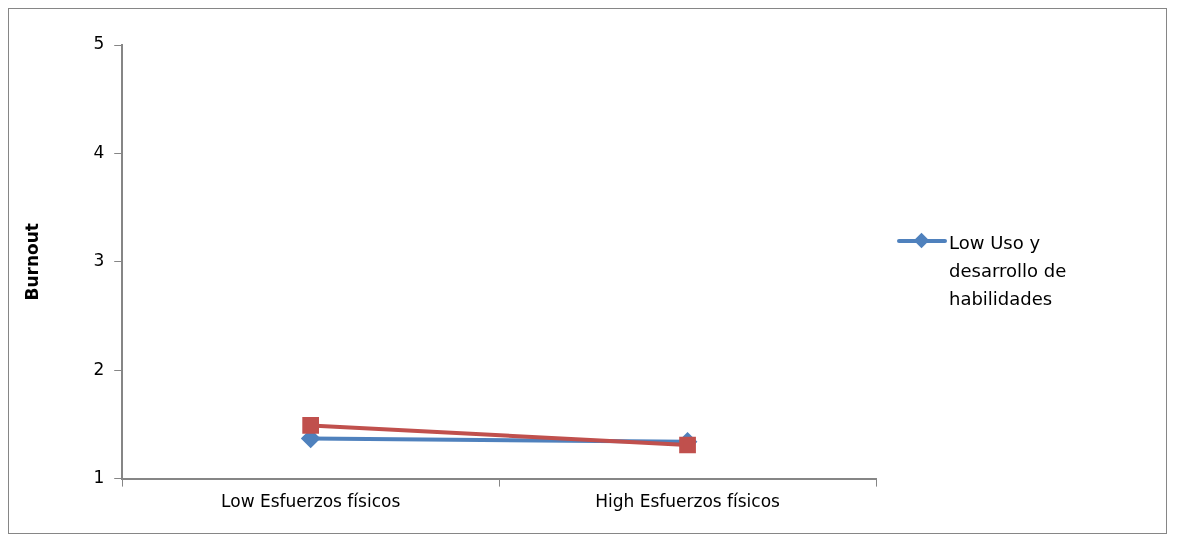  Describe the element at coordinates (99, 151) in the screenshot. I see `y-tick-label: 4` at that location.